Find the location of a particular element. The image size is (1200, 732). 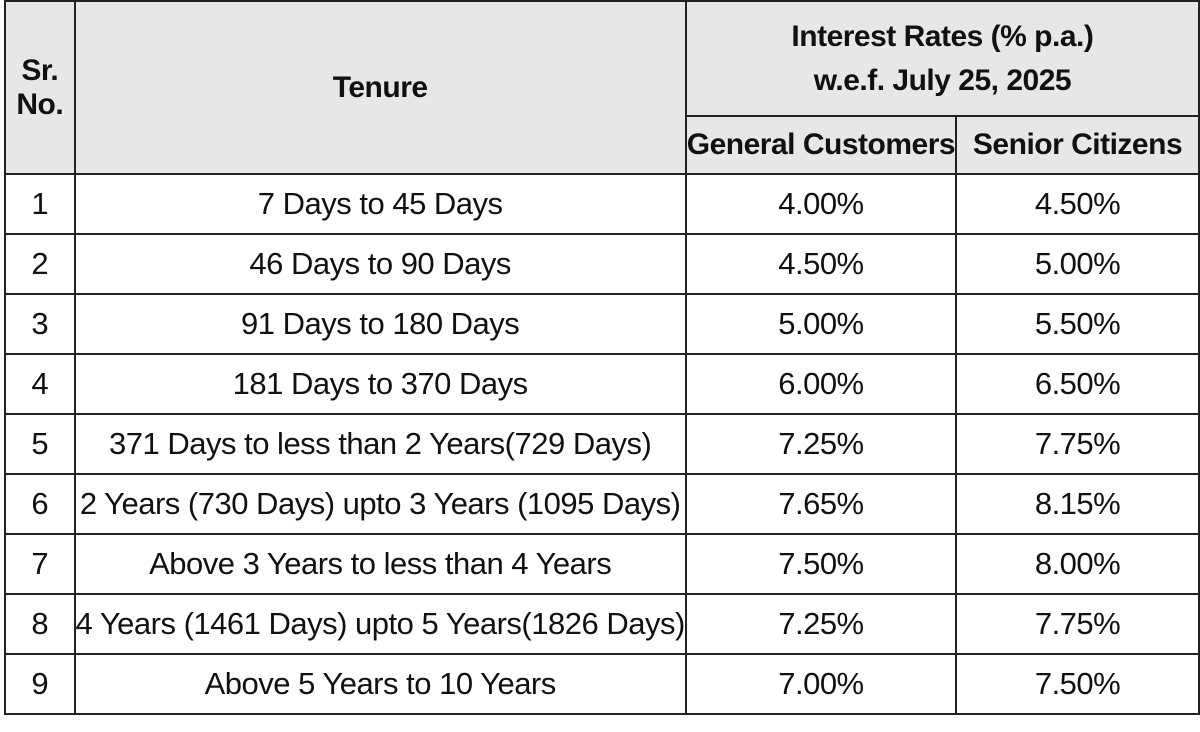

cell-tenure: 91 Days to 180 Days is located at coordinates (380, 324).